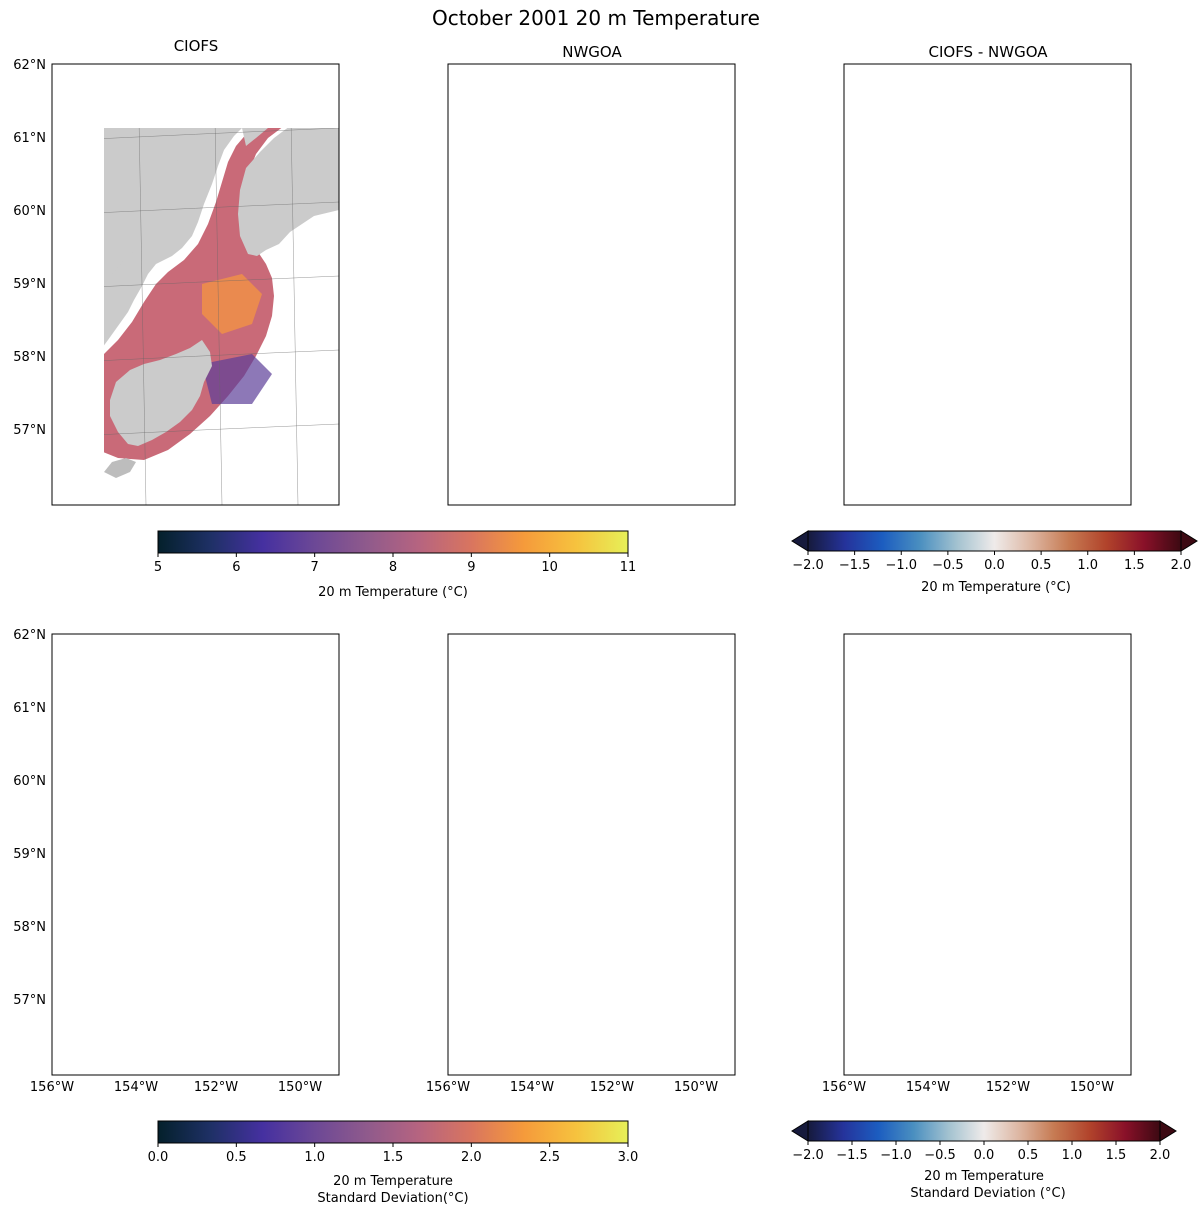 This screenshot has height=1214, width=1201. I want to click on map-background, so click(591, 284).